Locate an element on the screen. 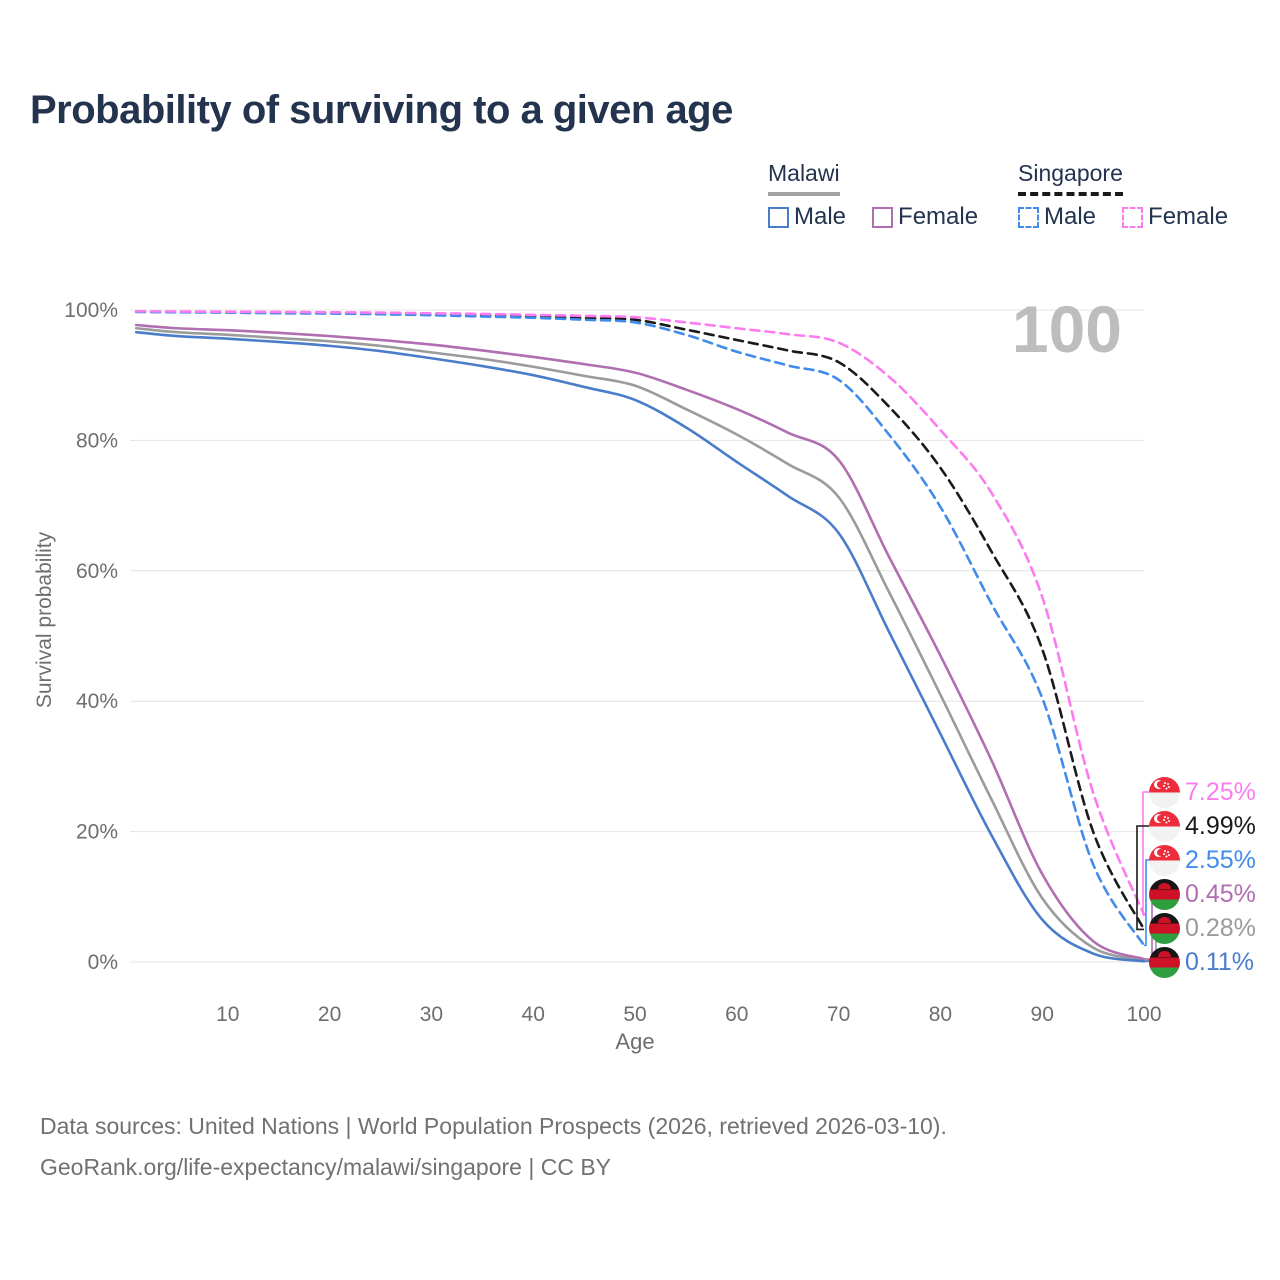  y-tick-label-100: 100% is located at coordinates (91, 310).